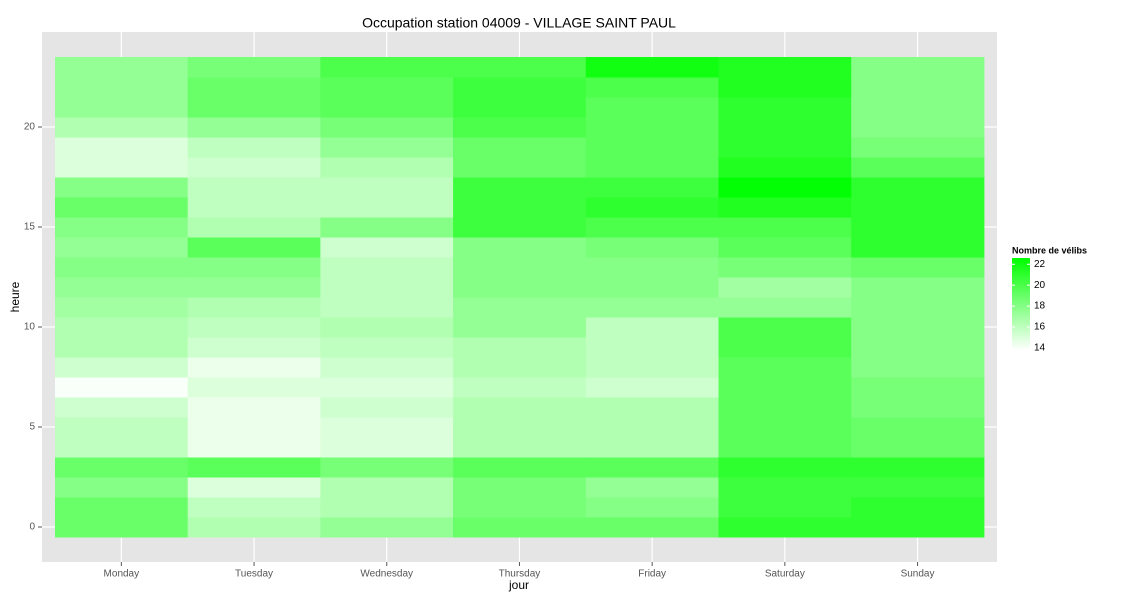  Describe the element at coordinates (918, 574) in the screenshot. I see `x-tick-label: Sunday` at that location.